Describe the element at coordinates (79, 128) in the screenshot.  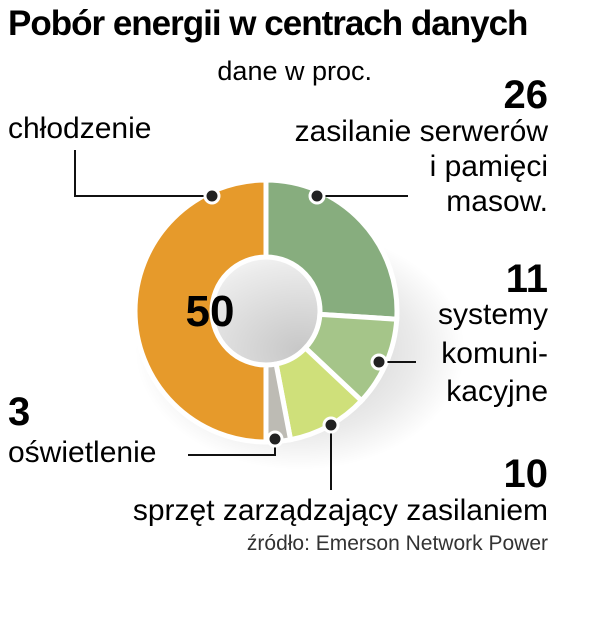
I see `label-chlodzenie: chłodzenie` at that location.